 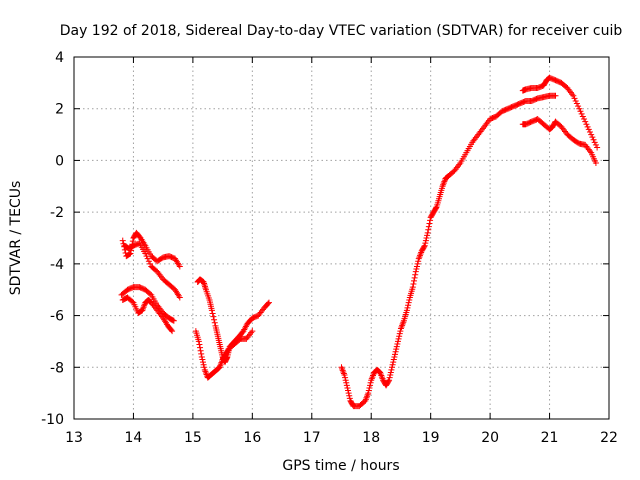 I want to click on data-point-track-f, so click(x=214, y=322).